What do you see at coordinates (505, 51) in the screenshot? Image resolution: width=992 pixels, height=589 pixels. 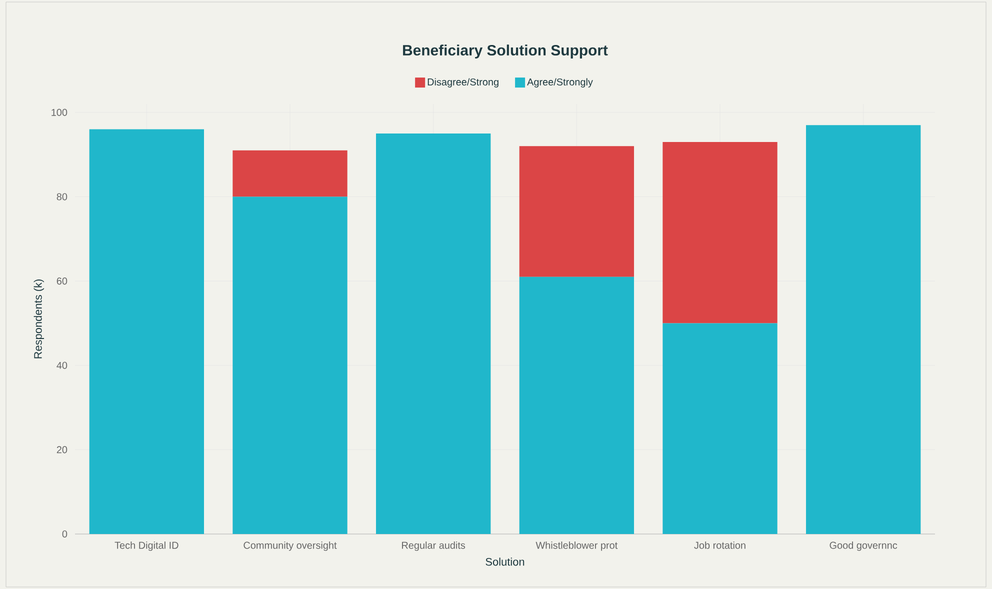 I see `chart-title: Beneficiary Solution Support` at bounding box center [505, 51].